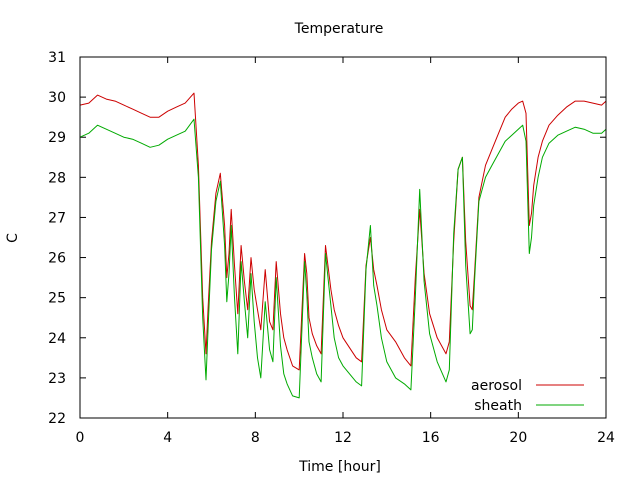  I want to click on y-tick-label: 29, so click(57, 138).